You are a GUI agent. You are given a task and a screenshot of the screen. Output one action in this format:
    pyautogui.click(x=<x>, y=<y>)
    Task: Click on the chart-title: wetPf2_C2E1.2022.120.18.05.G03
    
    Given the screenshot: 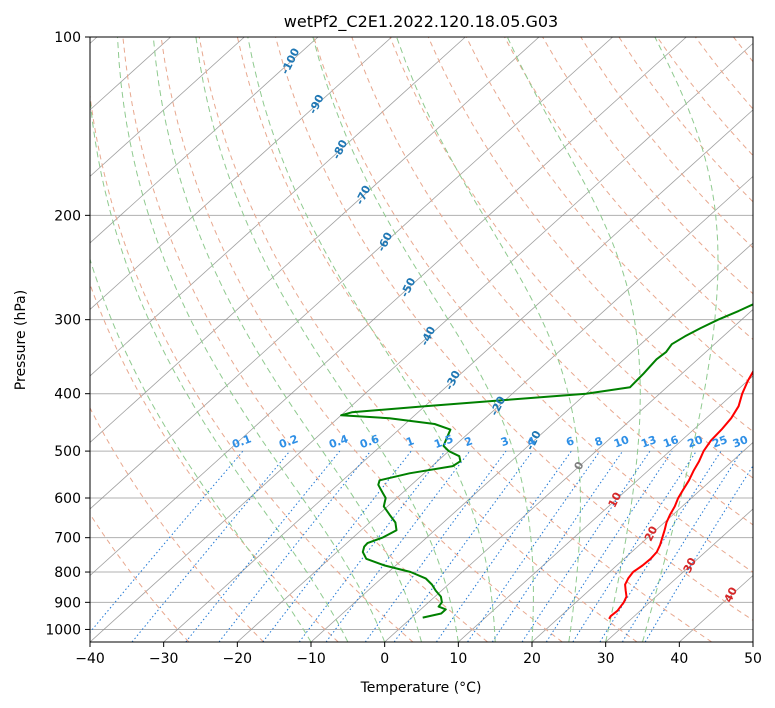 What is the action you would take?
    pyautogui.click(x=421, y=22)
    